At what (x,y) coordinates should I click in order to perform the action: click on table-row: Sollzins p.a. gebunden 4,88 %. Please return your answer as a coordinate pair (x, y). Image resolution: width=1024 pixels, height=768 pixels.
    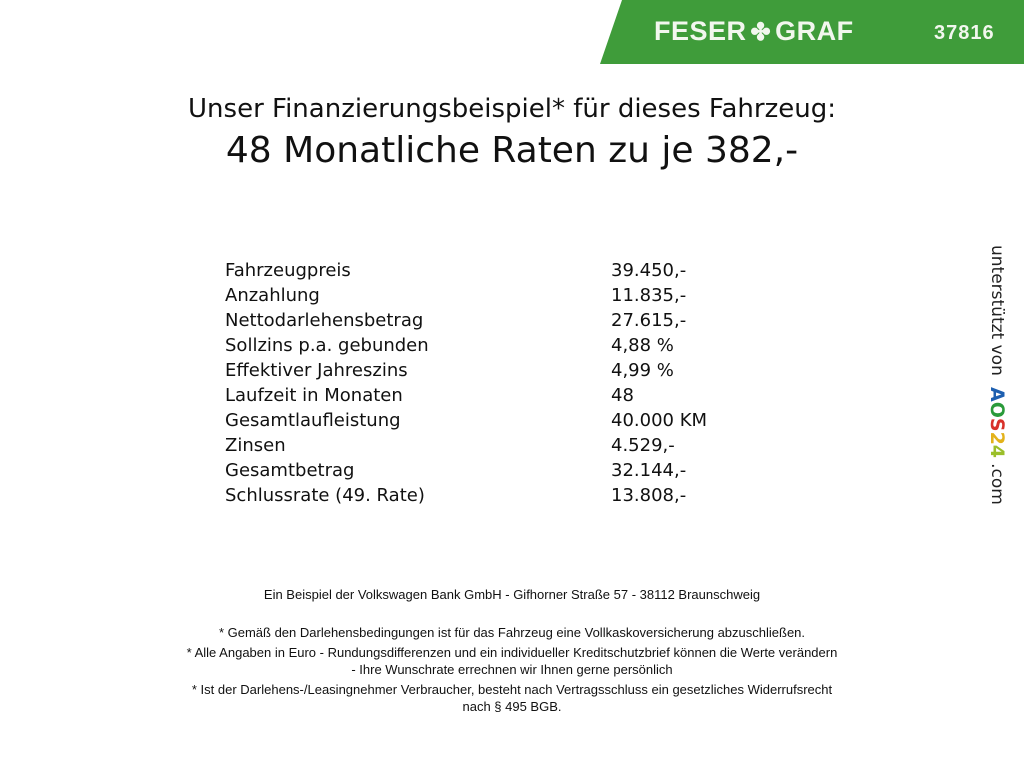
    Looking at the image, I should click on (525, 345).